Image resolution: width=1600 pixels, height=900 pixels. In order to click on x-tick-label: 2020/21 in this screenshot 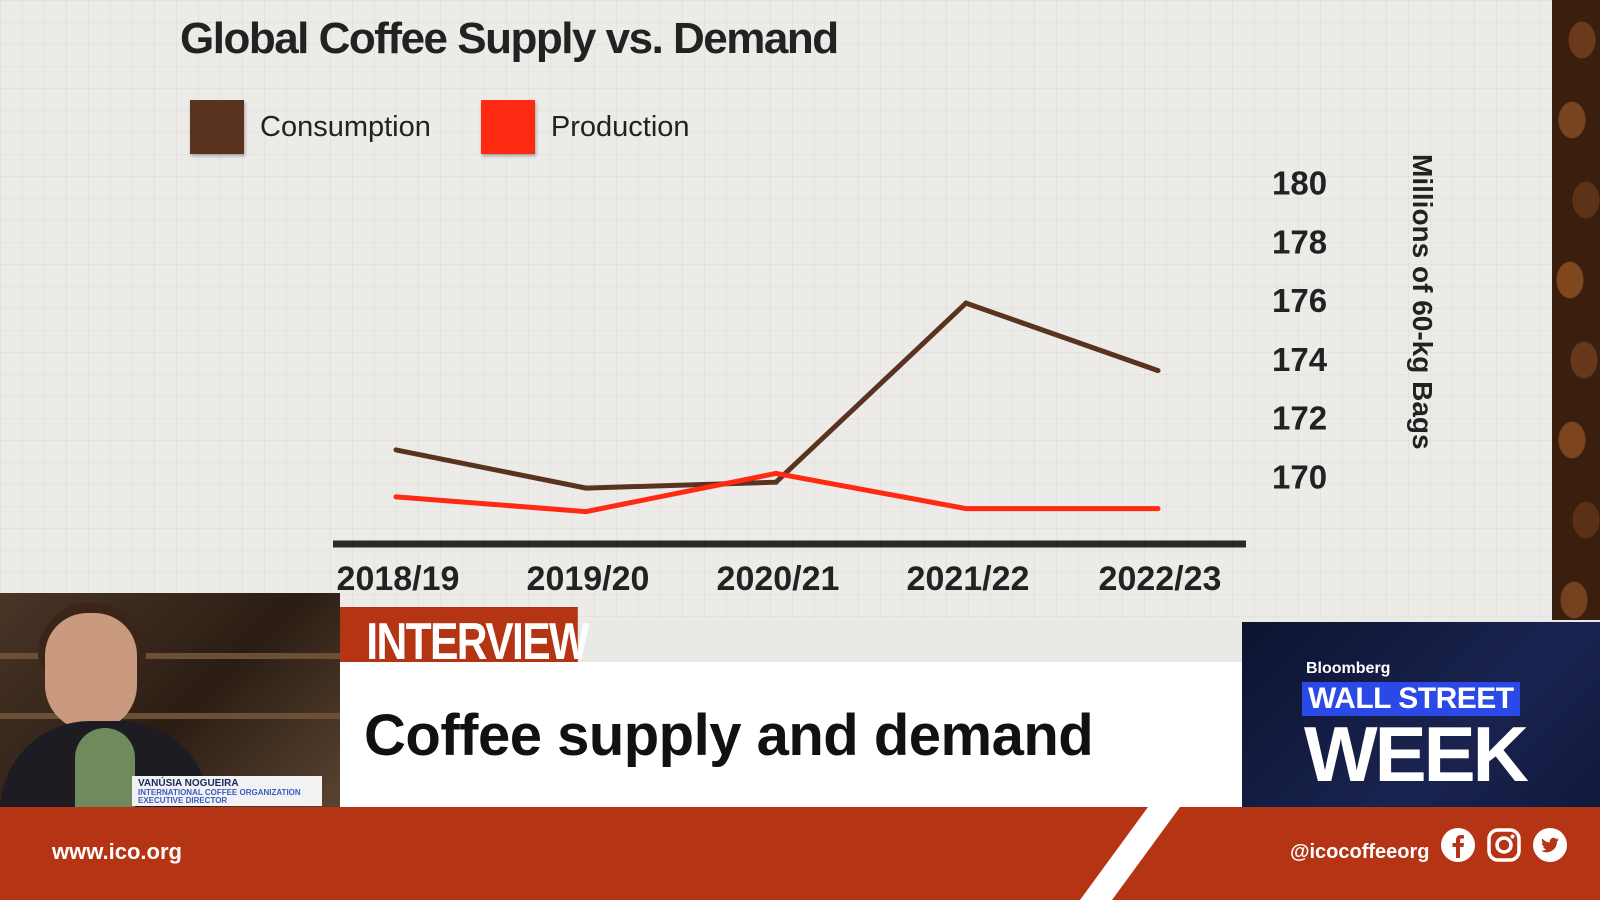, I will do `click(778, 579)`.